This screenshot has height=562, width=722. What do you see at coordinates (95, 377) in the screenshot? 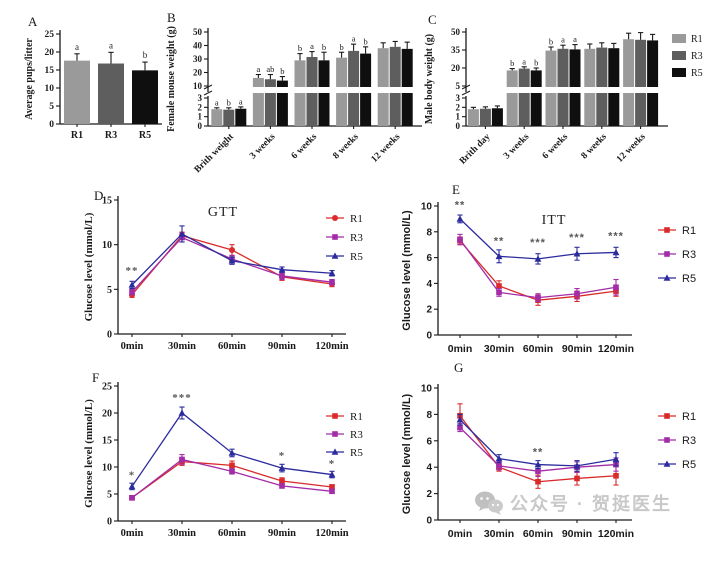
I see `panel-letter: F` at bounding box center [95, 377].